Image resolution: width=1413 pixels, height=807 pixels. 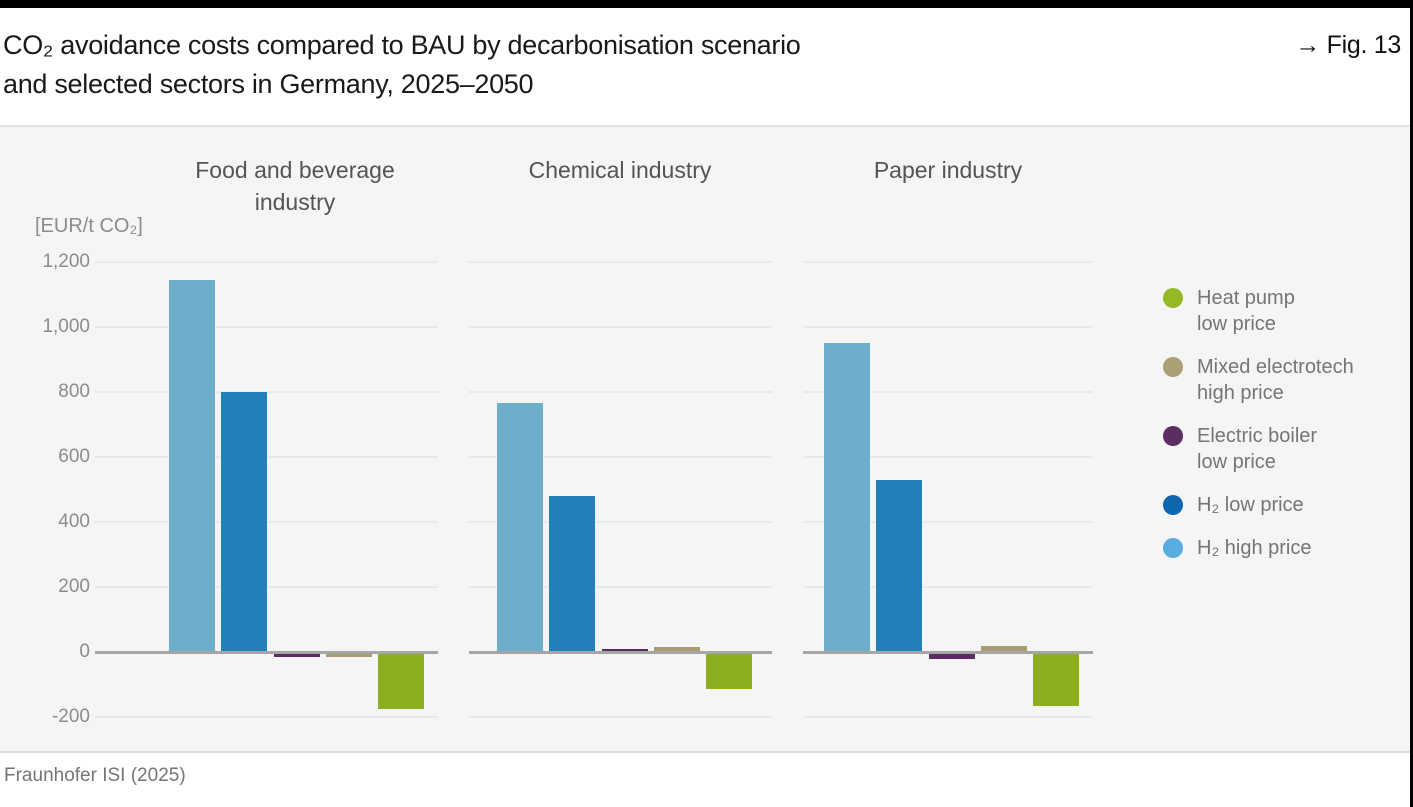 What do you see at coordinates (677, 649) in the screenshot?
I see `bar-mixed-electrotech-high-price-chemical-industry` at bounding box center [677, 649].